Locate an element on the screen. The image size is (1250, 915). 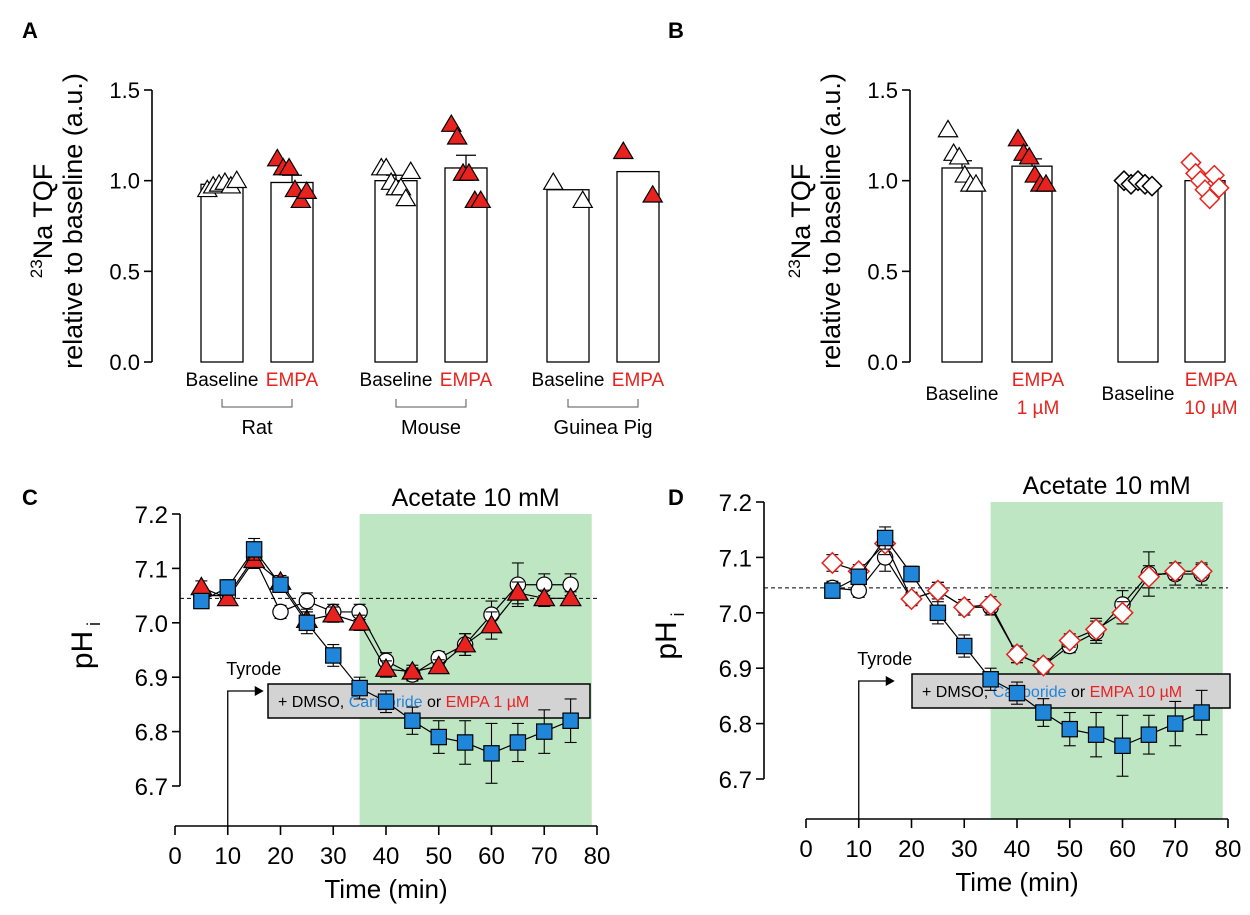
panel-letter-b: B is located at coordinates (676, 30).